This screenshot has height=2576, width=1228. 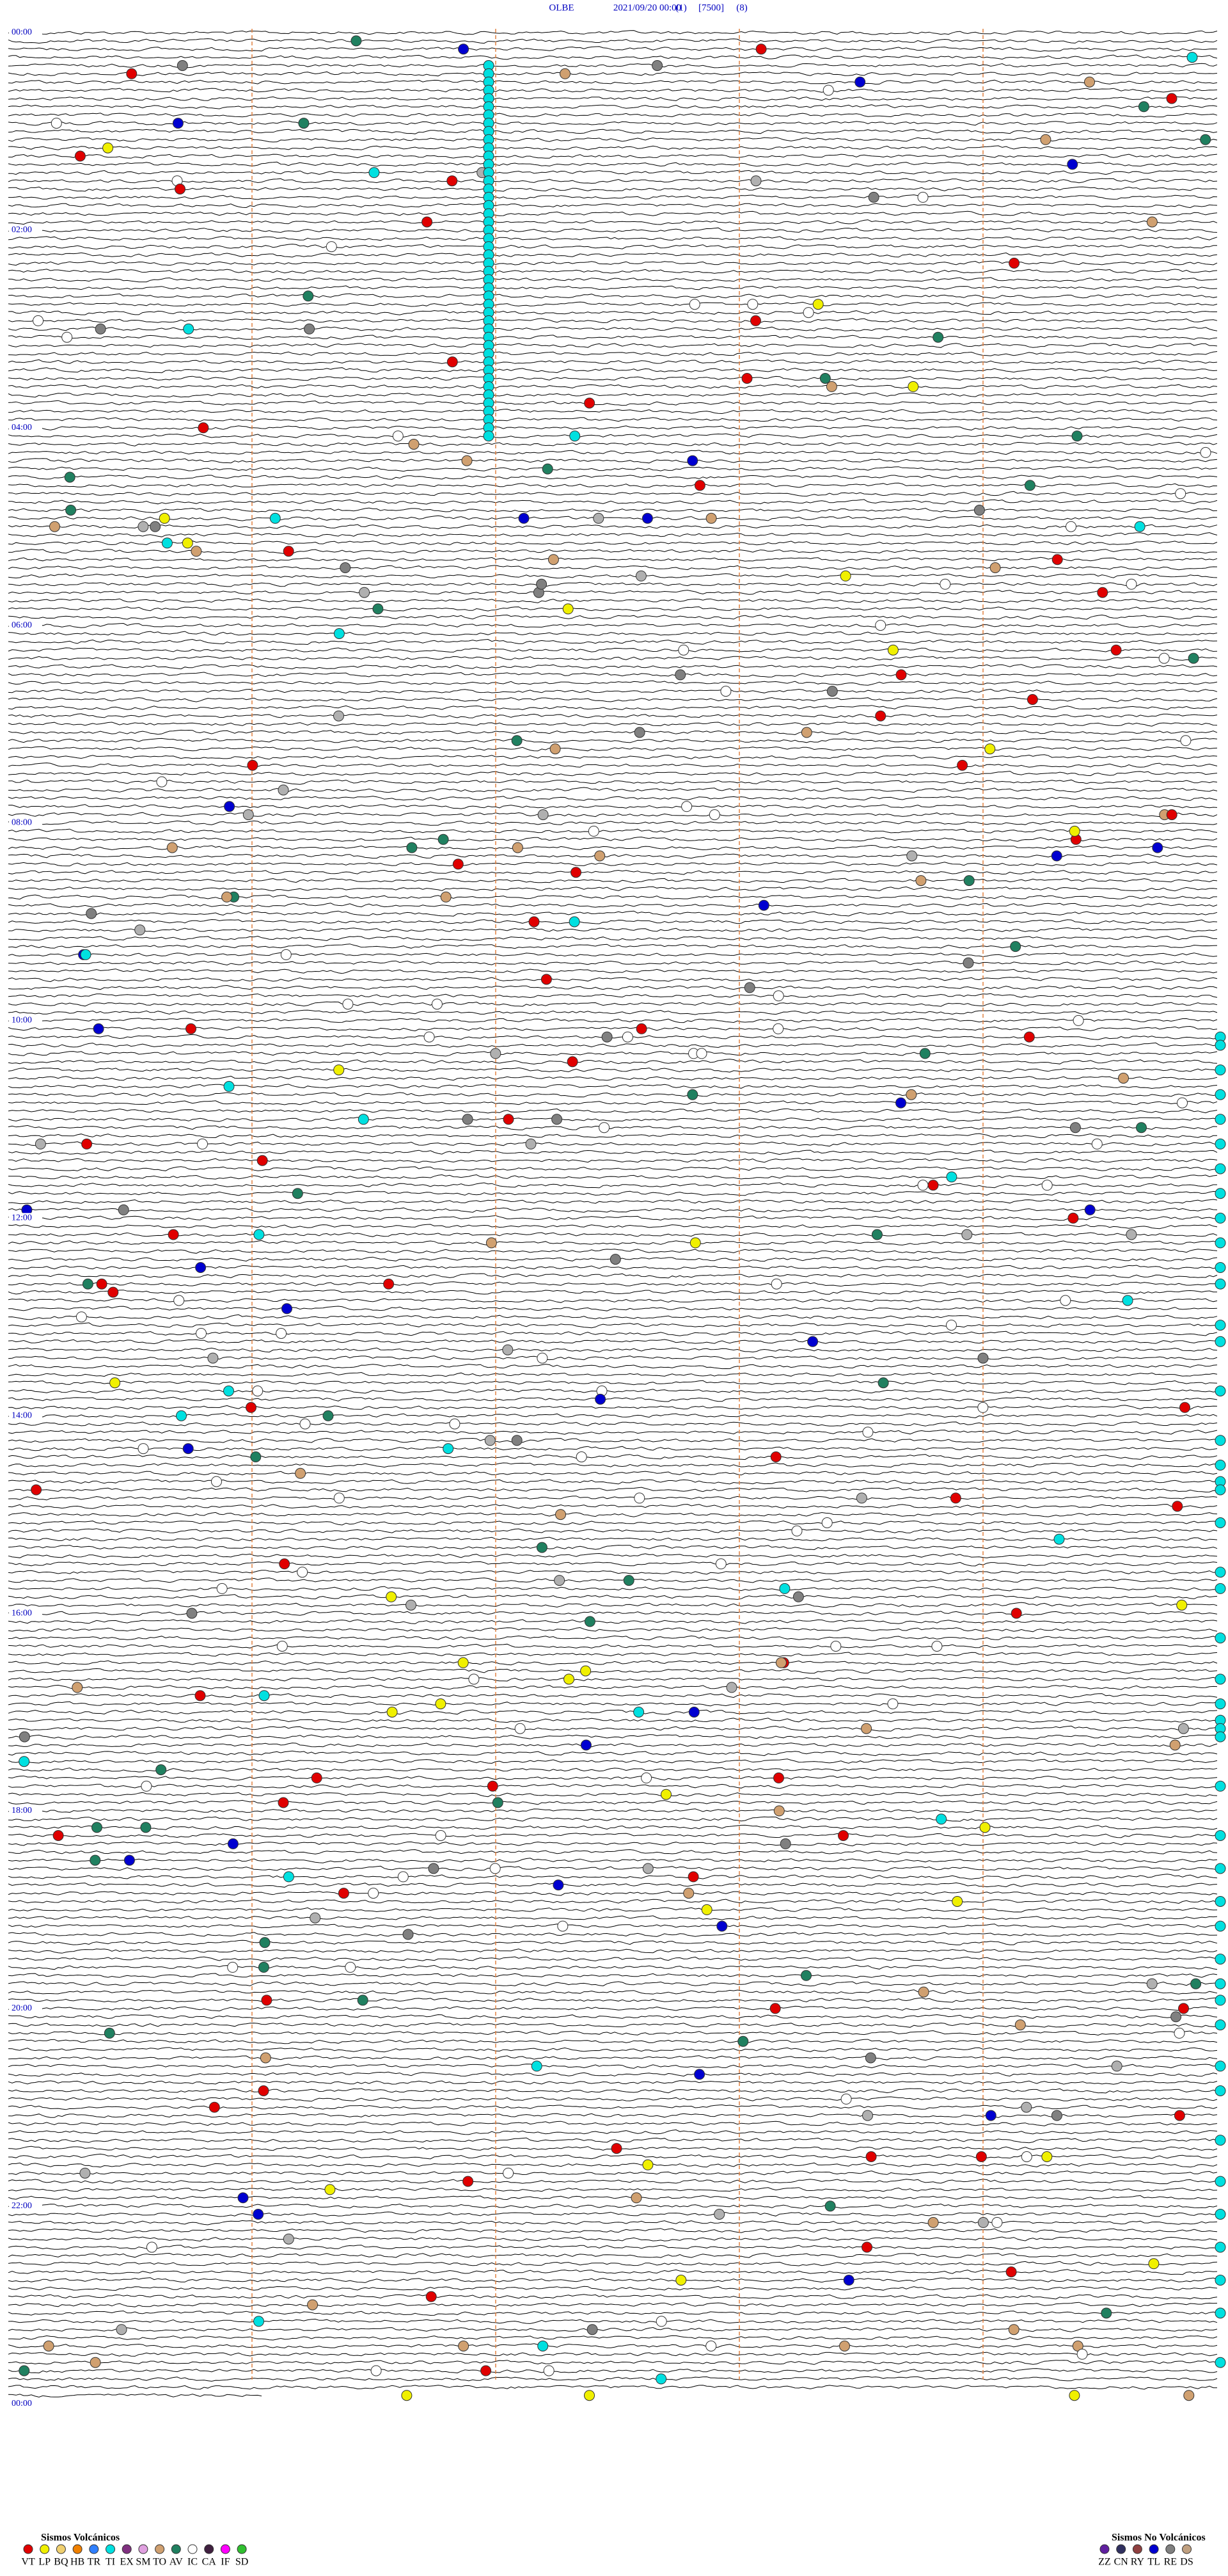 I want to click on legend-label: AV, so click(x=176, y=2562).